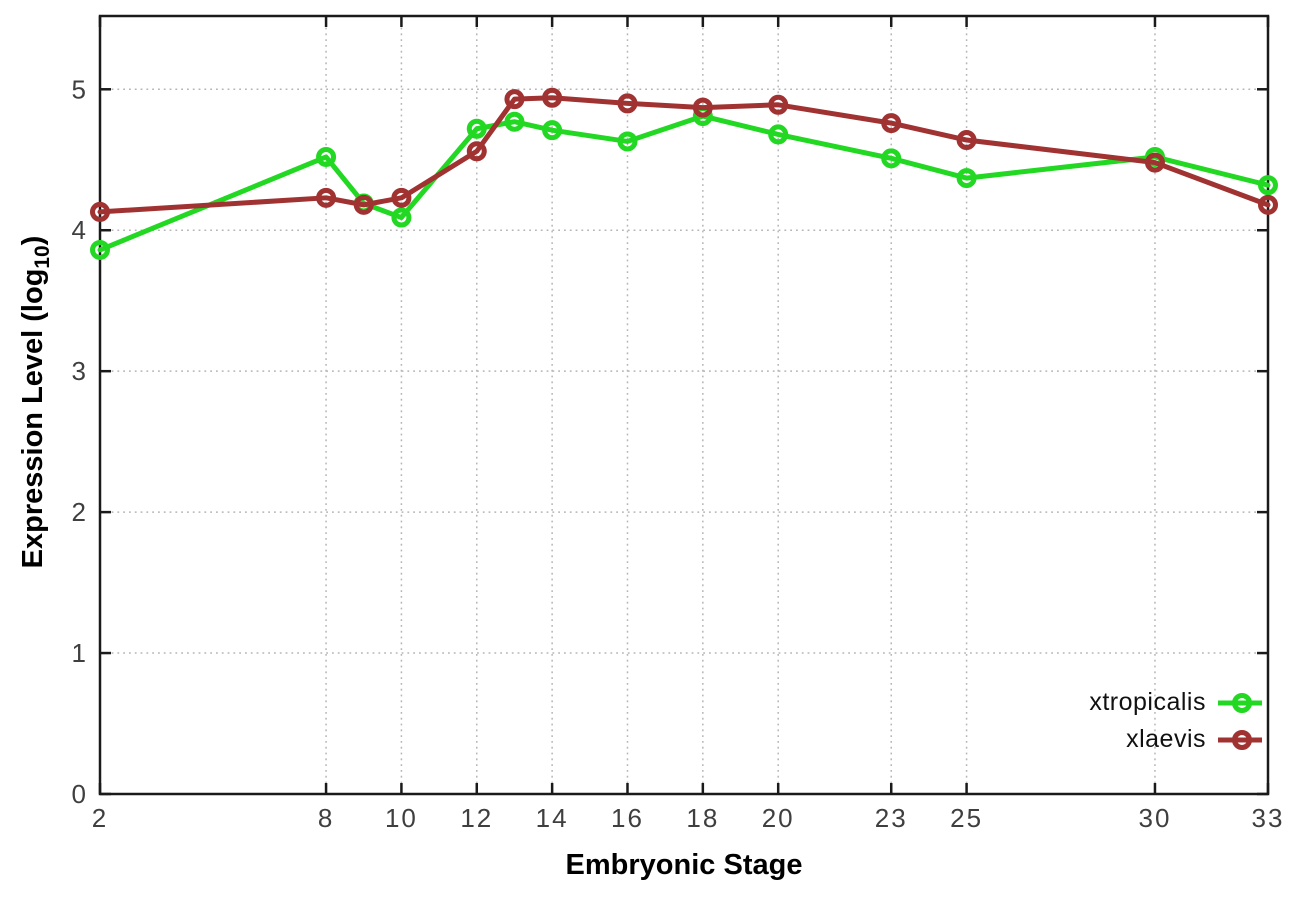  Describe the element at coordinates (702, 818) in the screenshot. I see `x-tick-label: 18` at that location.